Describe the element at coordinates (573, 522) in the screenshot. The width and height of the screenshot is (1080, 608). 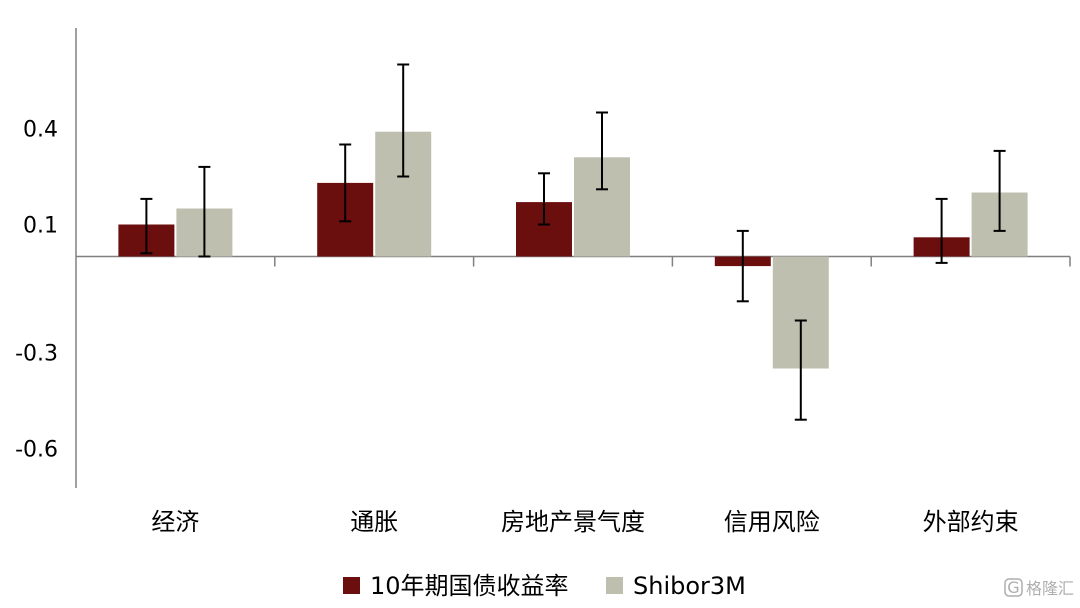
I see `x-category-label: 房地产景气度` at that location.